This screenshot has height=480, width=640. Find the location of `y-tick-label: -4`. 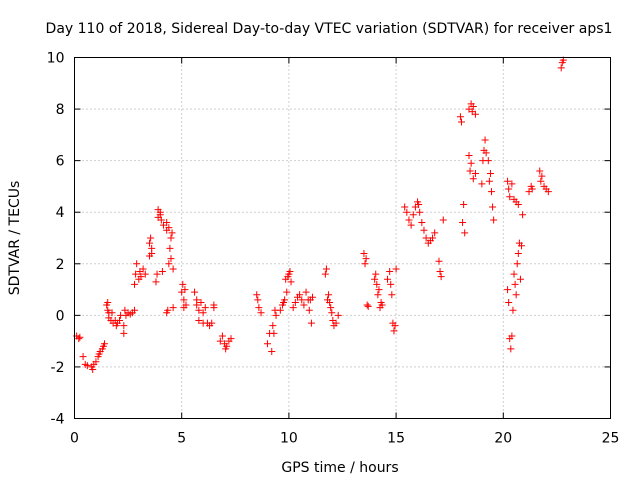

y-tick-label: -4 is located at coordinates (58, 420).